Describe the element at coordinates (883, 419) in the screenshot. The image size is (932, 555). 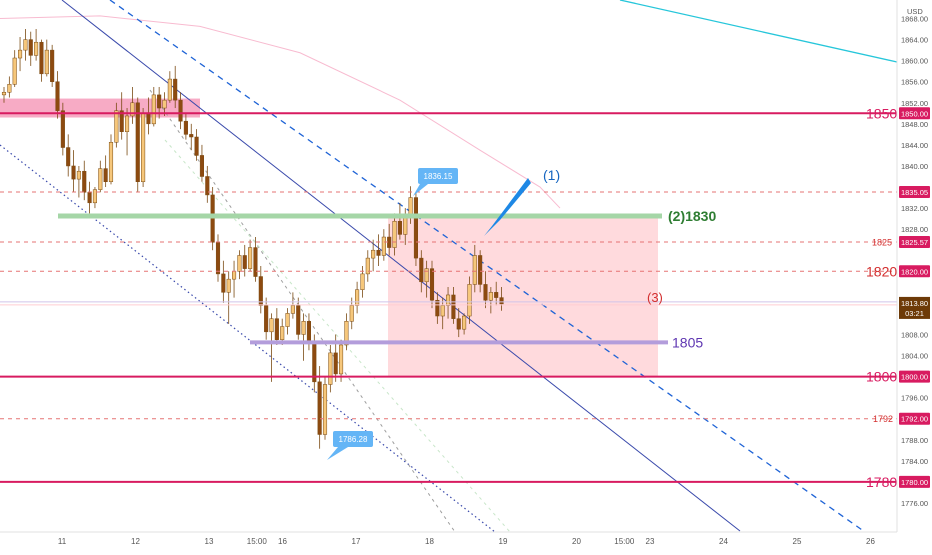
I see `level-label-1792: 1792` at that location.